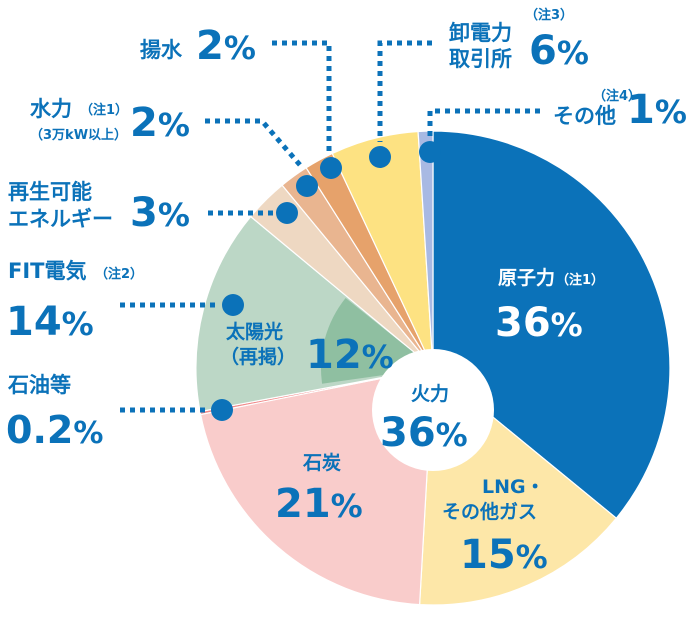  I want to click on label-solar-line2: （再掲）, so click(258, 356).